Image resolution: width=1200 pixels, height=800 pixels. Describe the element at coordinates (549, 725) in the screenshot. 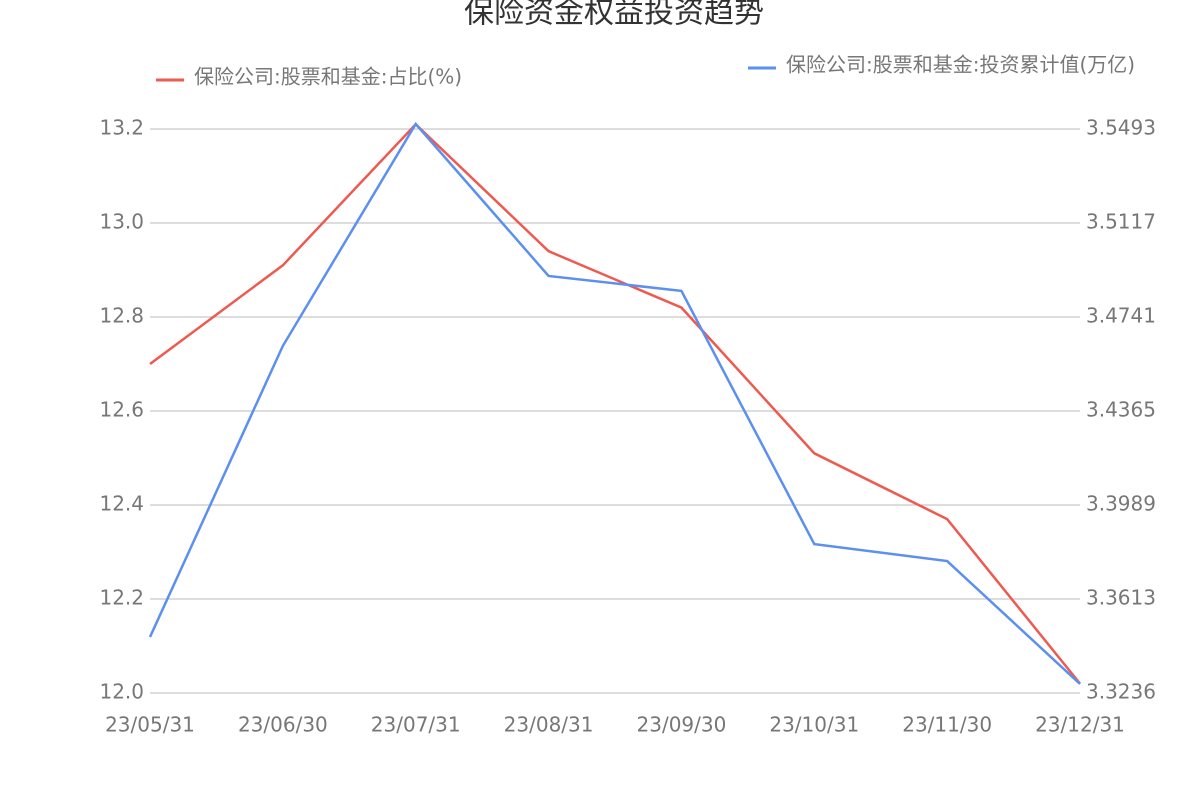

I see `x-tick-label: 23/08/31` at that location.